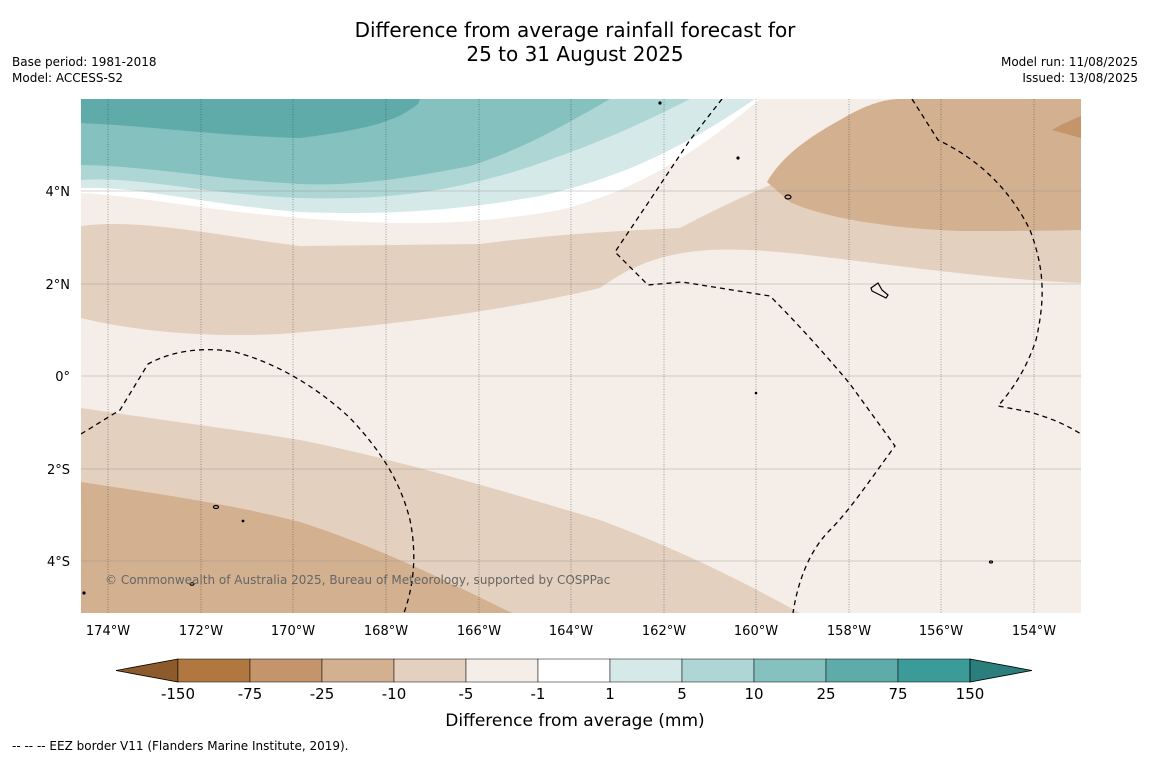 The height and width of the screenshot is (758, 1150). What do you see at coordinates (572, 694) in the screenshot?
I see `colorbar-tick-labels: -150 -75 -25 -10 -5 -1 1 5 10 25 75 150` at bounding box center [572, 694].